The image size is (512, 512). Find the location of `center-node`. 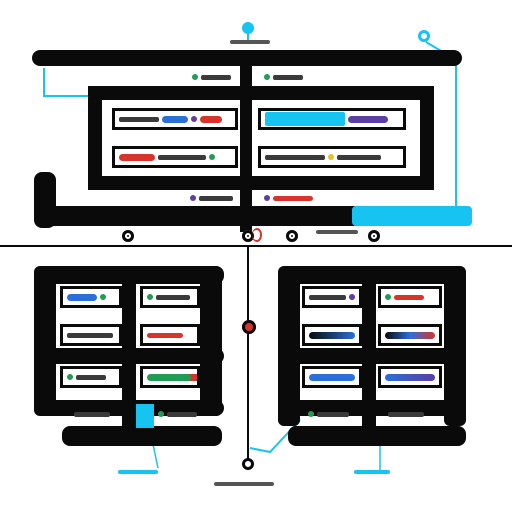

center-node is located at coordinates (249, 327).